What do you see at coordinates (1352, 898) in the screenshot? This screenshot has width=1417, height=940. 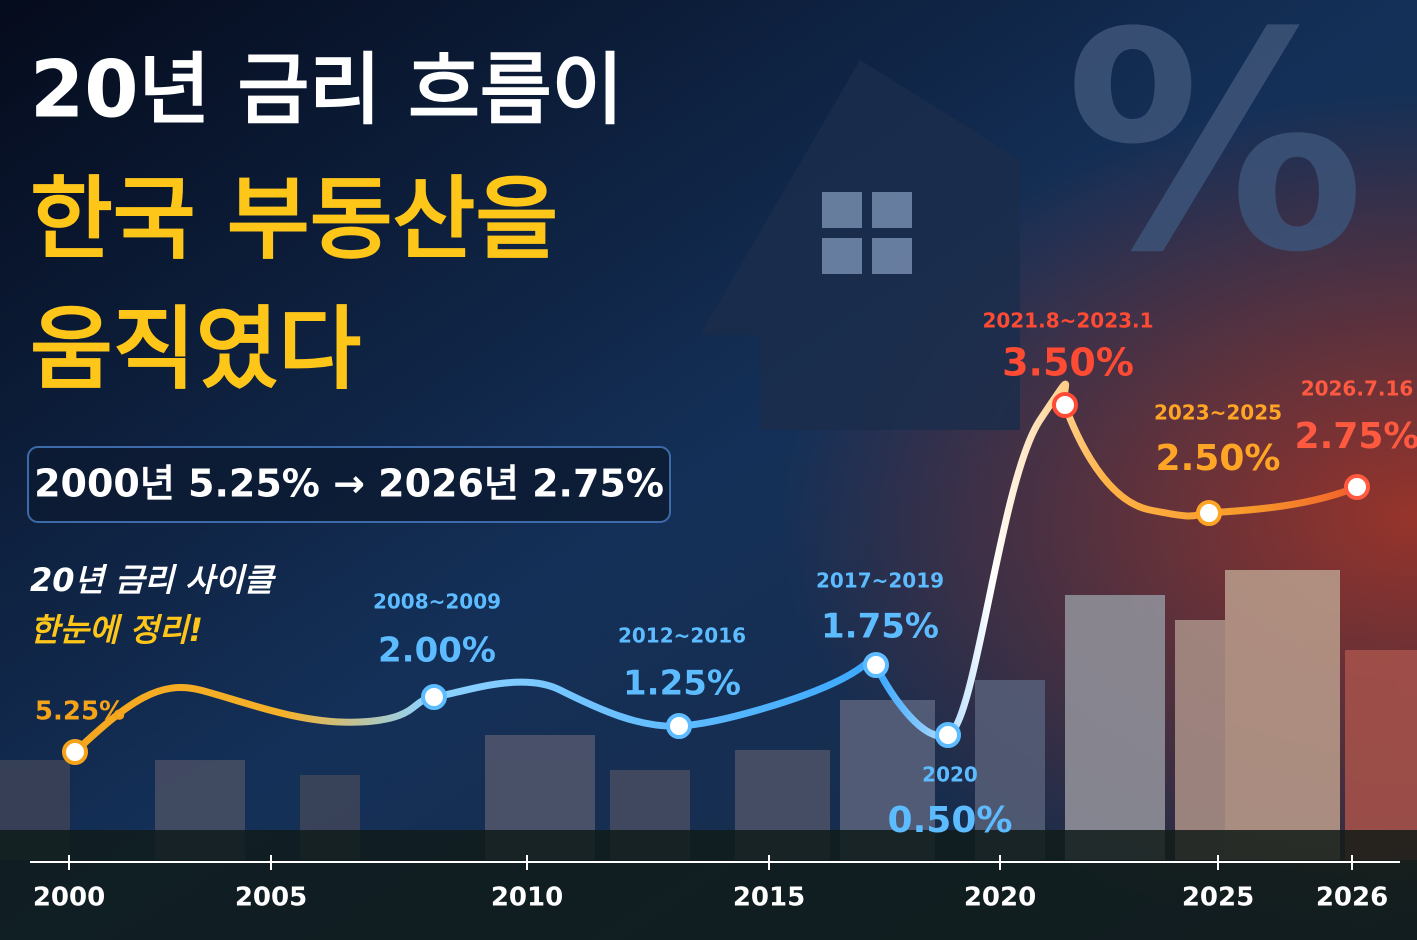 I see `axis-label: 2026` at bounding box center [1352, 898].